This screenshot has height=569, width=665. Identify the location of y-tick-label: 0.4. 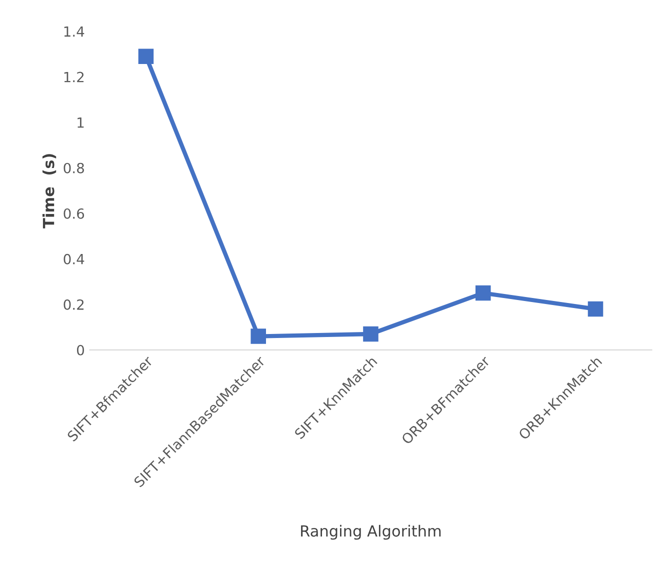
(74, 259).